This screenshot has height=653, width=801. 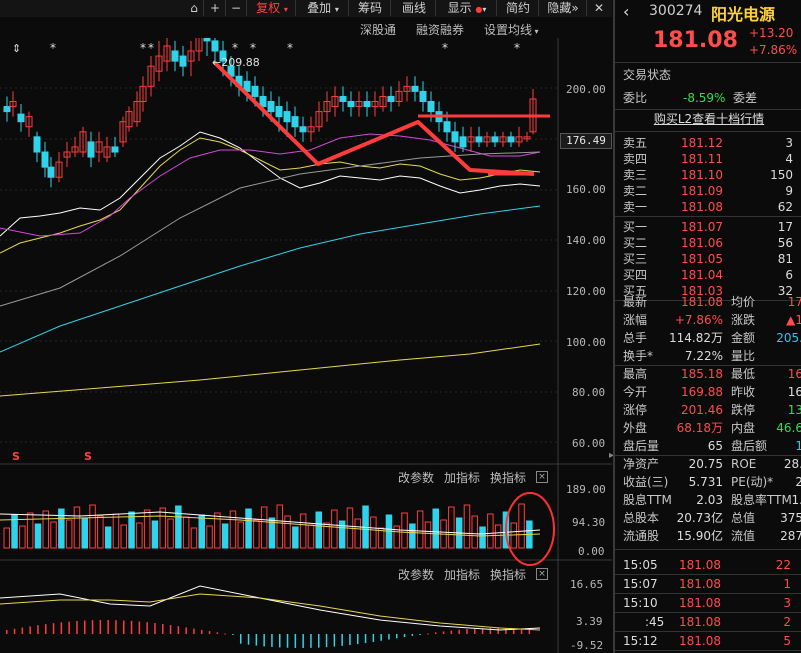 What do you see at coordinates (787, 641) in the screenshot?
I see `tick-volume: 5` at bounding box center [787, 641].